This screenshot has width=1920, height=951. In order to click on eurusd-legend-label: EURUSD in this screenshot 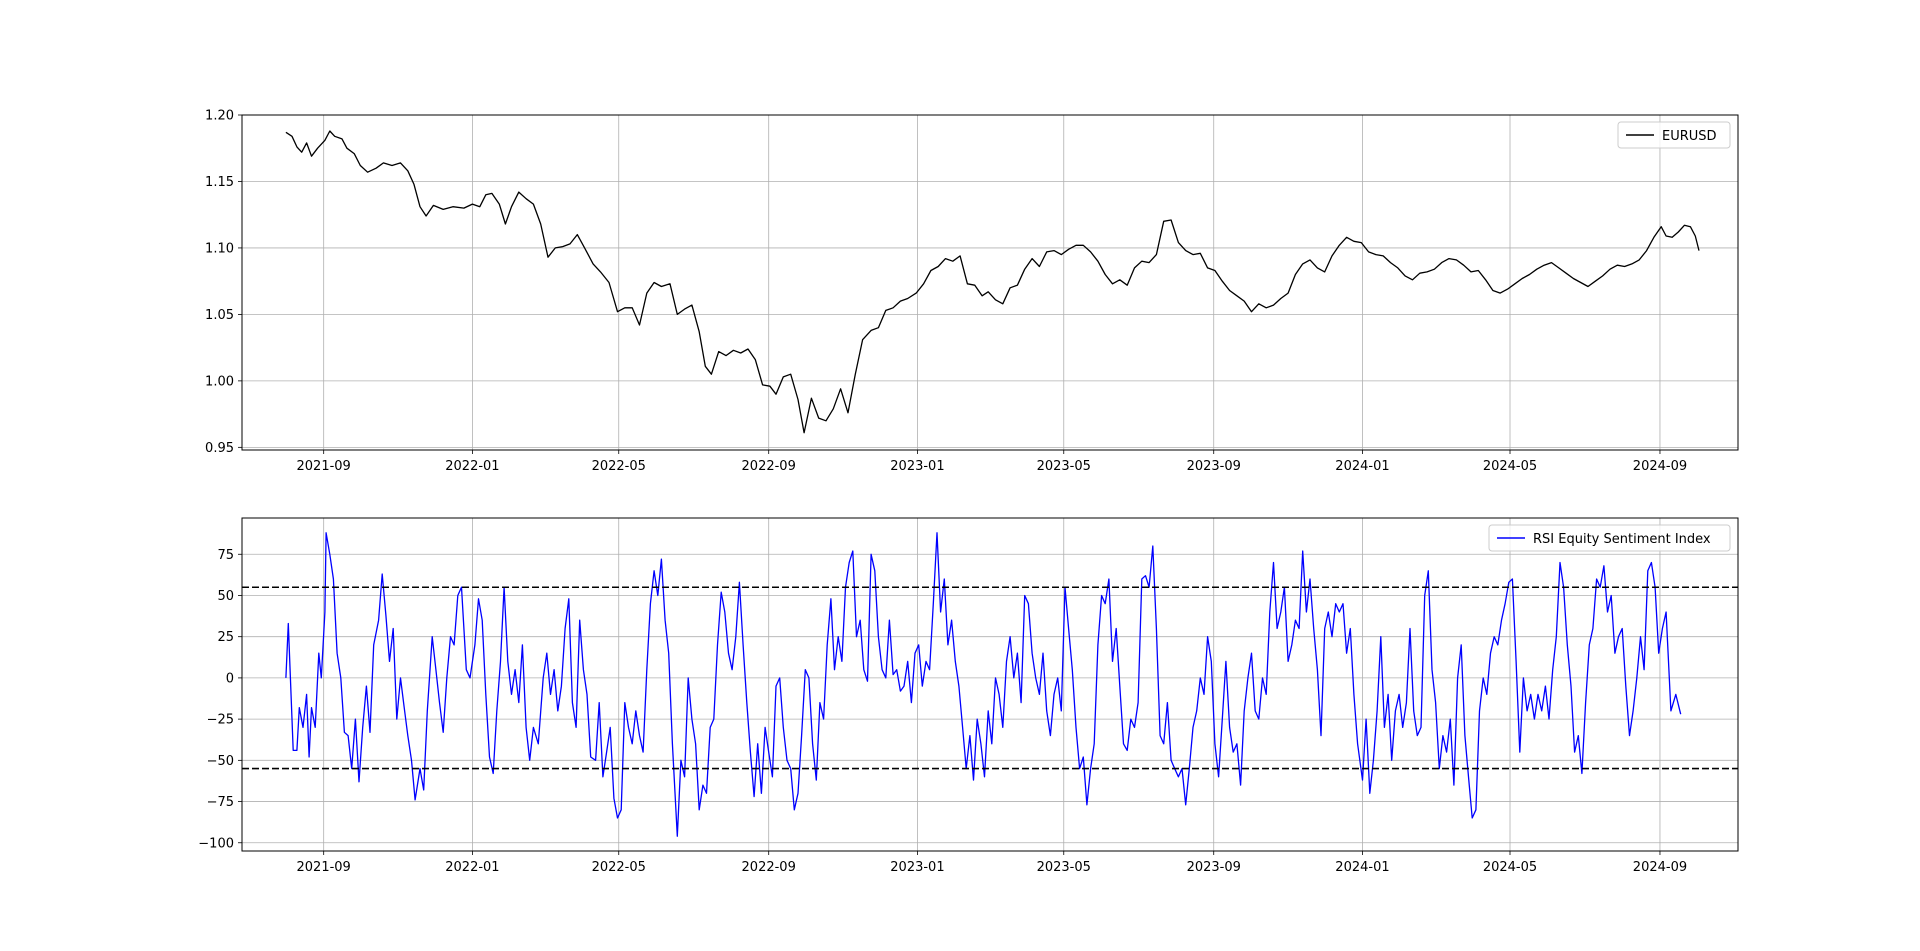, I will do `click(1689, 136)`.